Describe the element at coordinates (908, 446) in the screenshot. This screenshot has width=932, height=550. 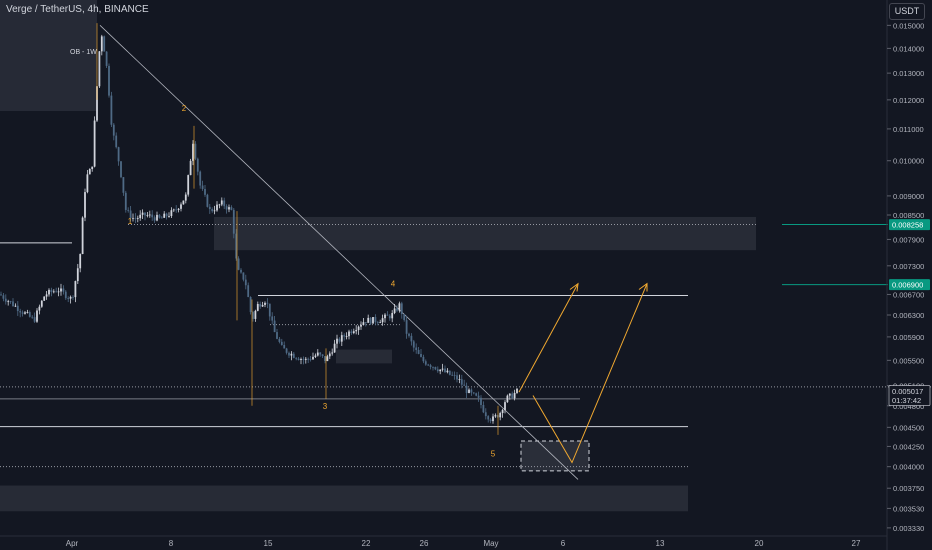
I see `price-tick-label: 0.004250` at that location.